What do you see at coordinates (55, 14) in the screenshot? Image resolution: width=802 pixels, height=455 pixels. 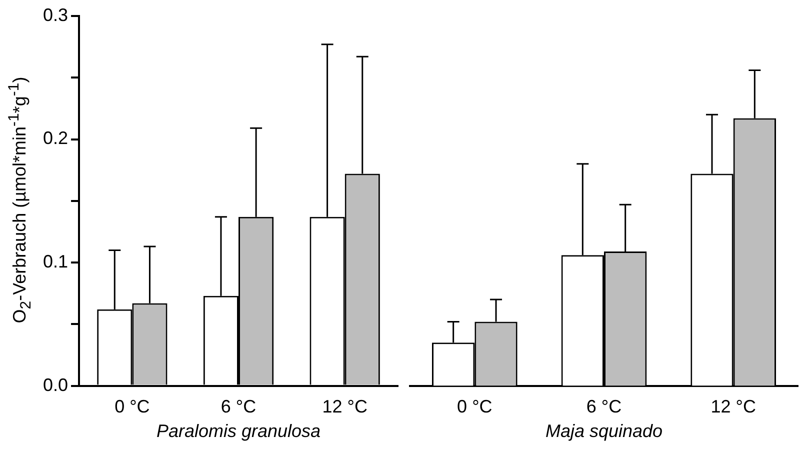 I see `y-tick-label: 0.3` at bounding box center [55, 14].